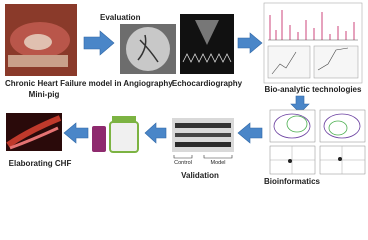  I want to click on angiography-label: Angiography, so click(148, 83).